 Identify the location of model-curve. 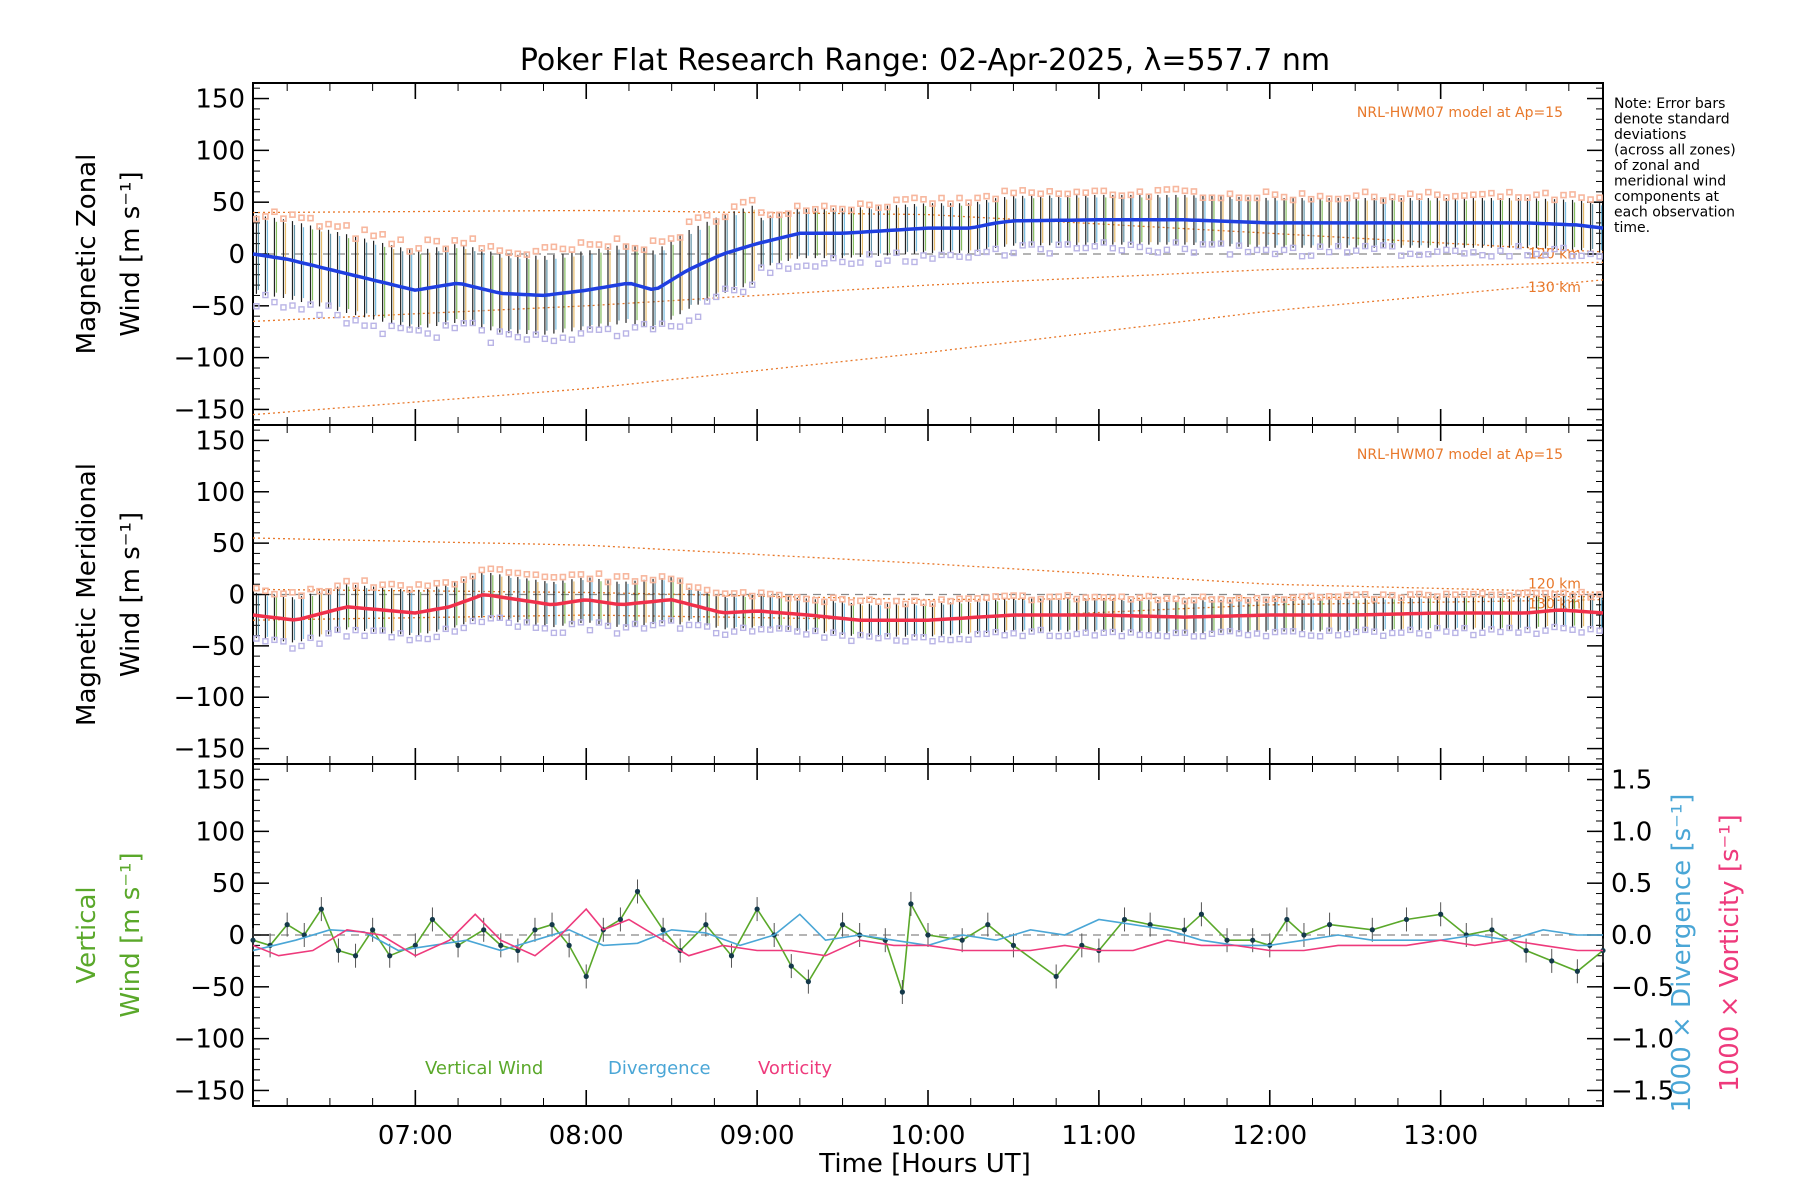
(928, 347).